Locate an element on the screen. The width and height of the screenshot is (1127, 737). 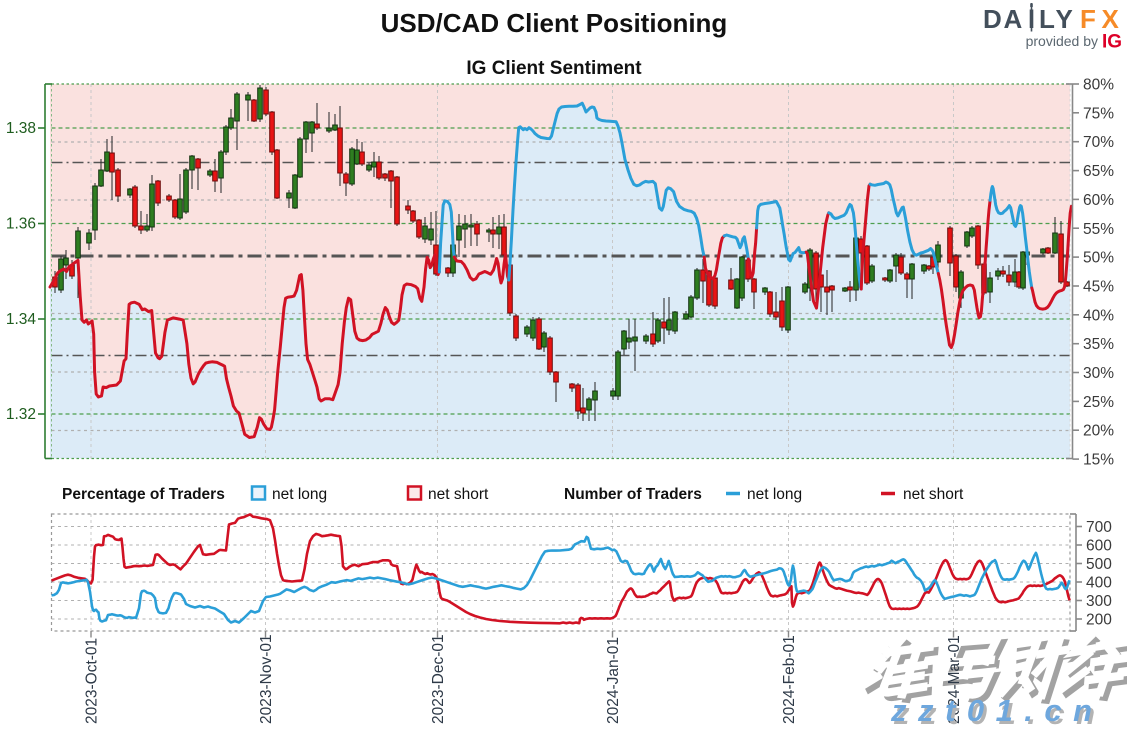
svg-text: provided by is located at coordinates (1062, 41).